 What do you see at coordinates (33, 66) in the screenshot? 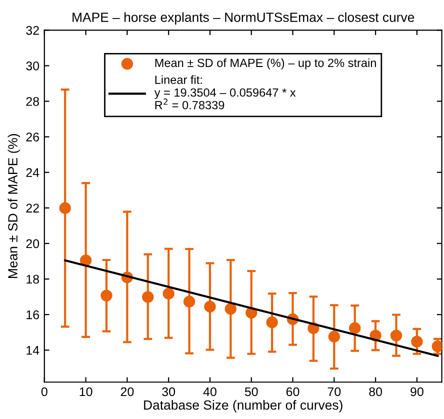
I see `y-tick-label: 30` at bounding box center [33, 66].